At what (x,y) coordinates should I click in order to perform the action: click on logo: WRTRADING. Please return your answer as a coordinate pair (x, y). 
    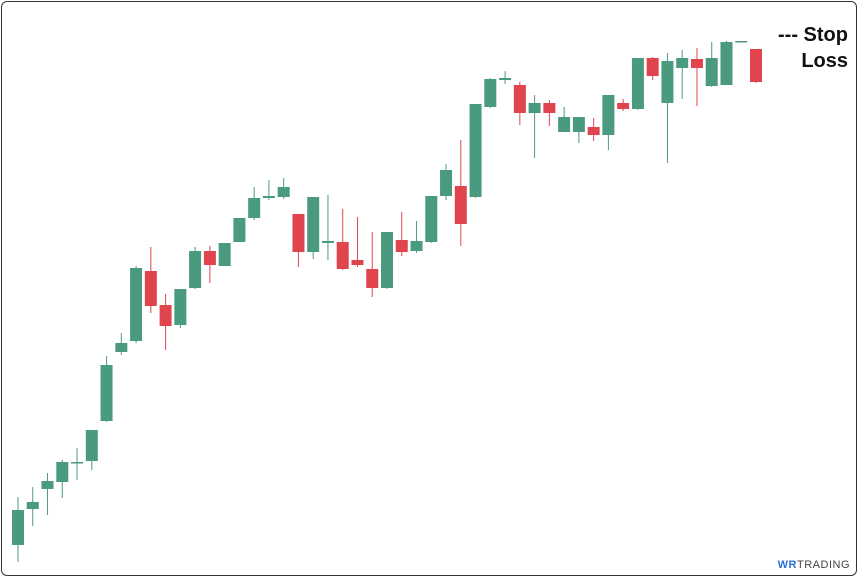
    Looking at the image, I should click on (814, 565).